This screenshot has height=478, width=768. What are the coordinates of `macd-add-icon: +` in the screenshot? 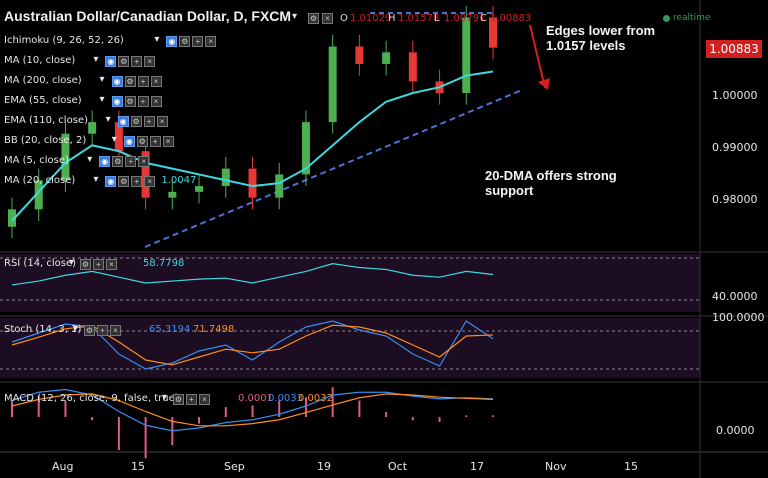 It's located at (191, 399).